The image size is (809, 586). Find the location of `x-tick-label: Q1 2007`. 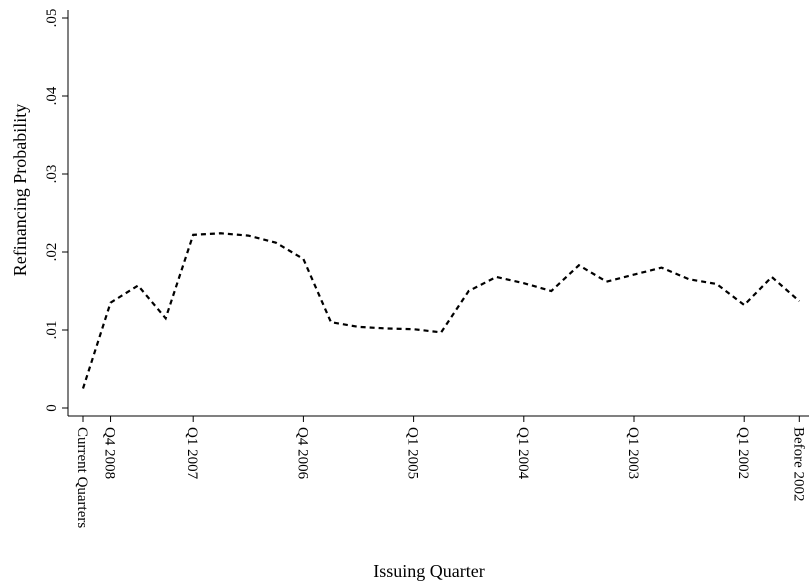

x-tick-label: Q1 2007 is located at coordinates (192, 453).